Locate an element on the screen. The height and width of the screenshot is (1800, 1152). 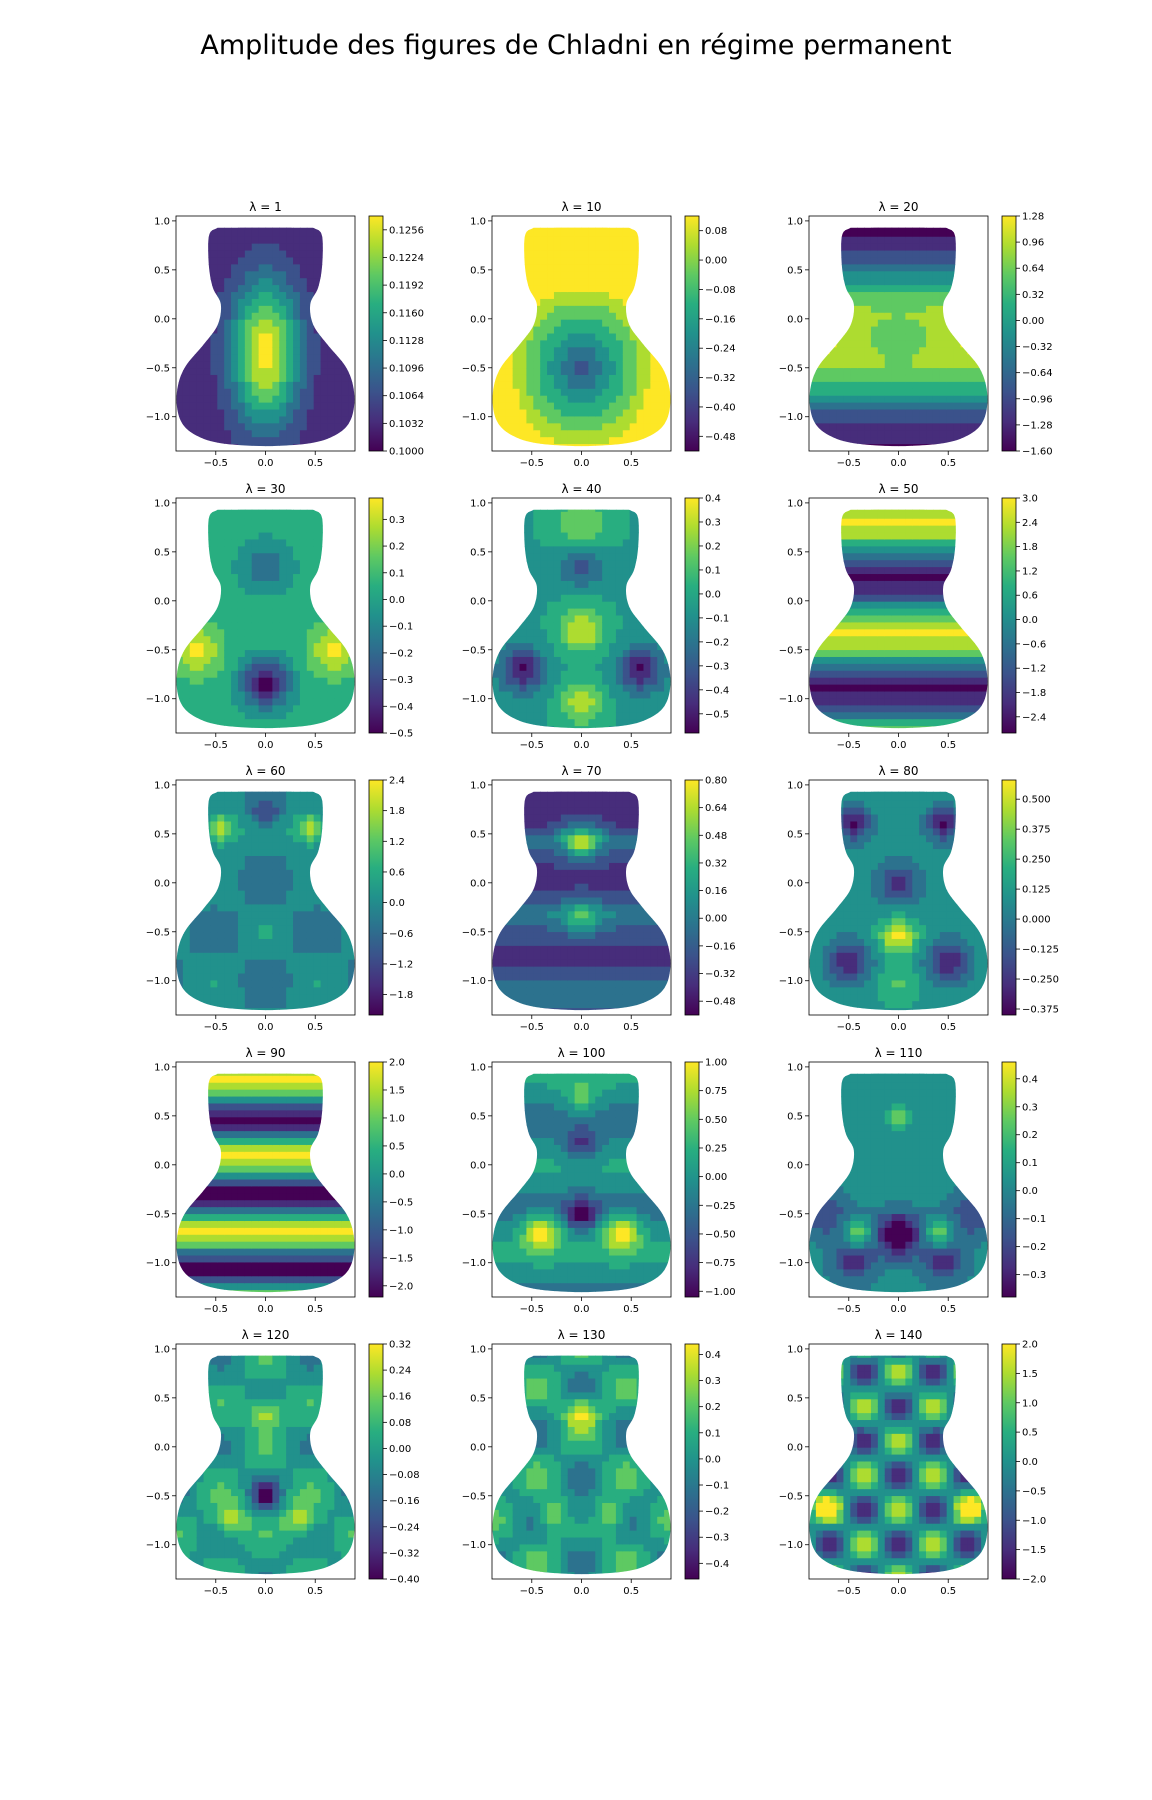
colorbar-tick-label: −0.16 is located at coordinates (720, 319).